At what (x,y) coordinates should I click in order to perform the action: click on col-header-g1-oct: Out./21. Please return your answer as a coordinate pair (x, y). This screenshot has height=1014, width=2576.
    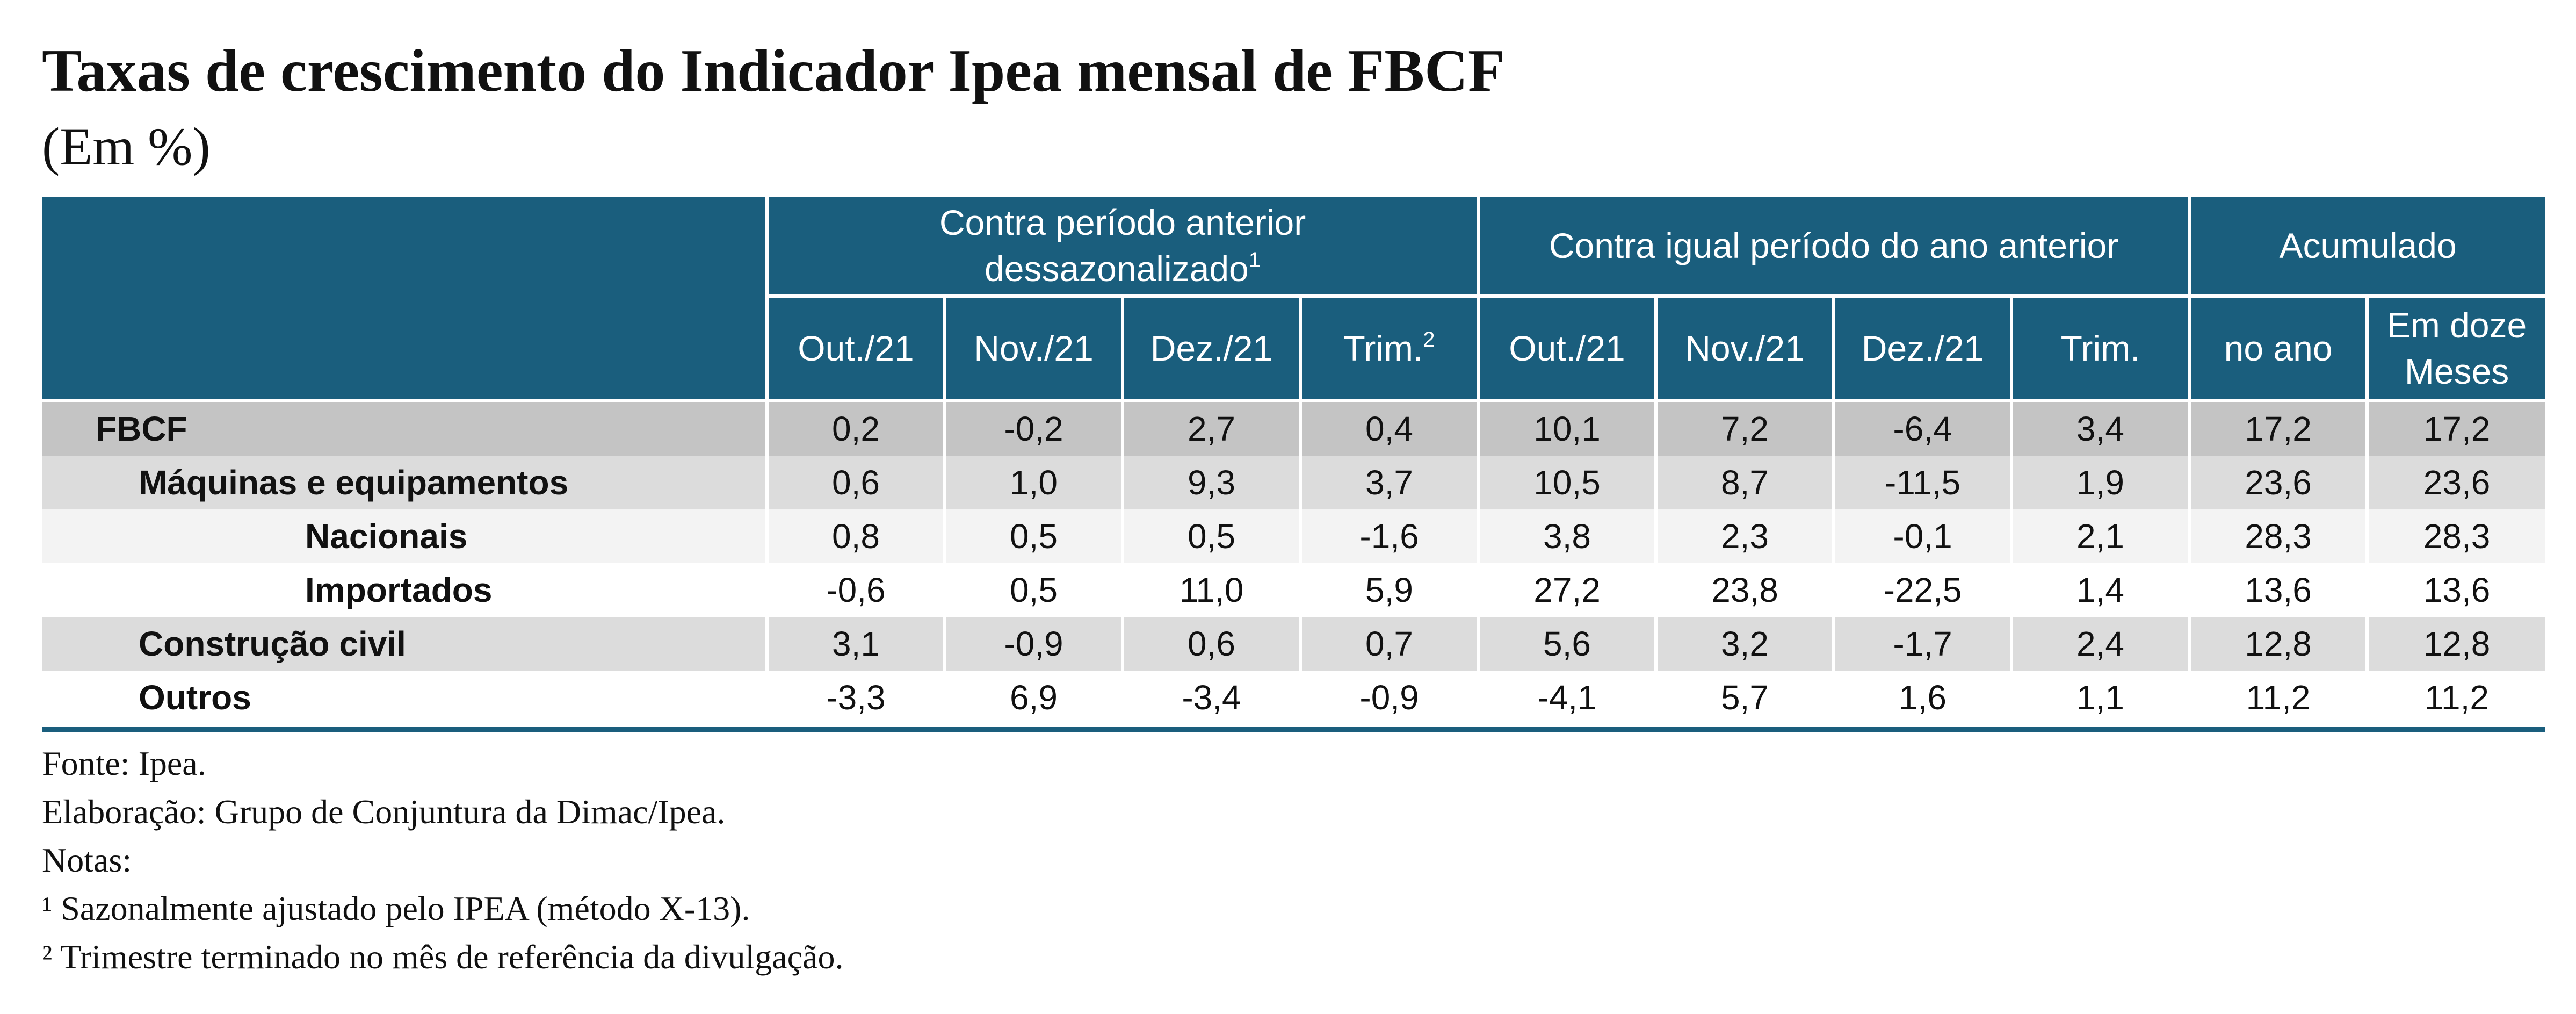
    Looking at the image, I should click on (856, 349).